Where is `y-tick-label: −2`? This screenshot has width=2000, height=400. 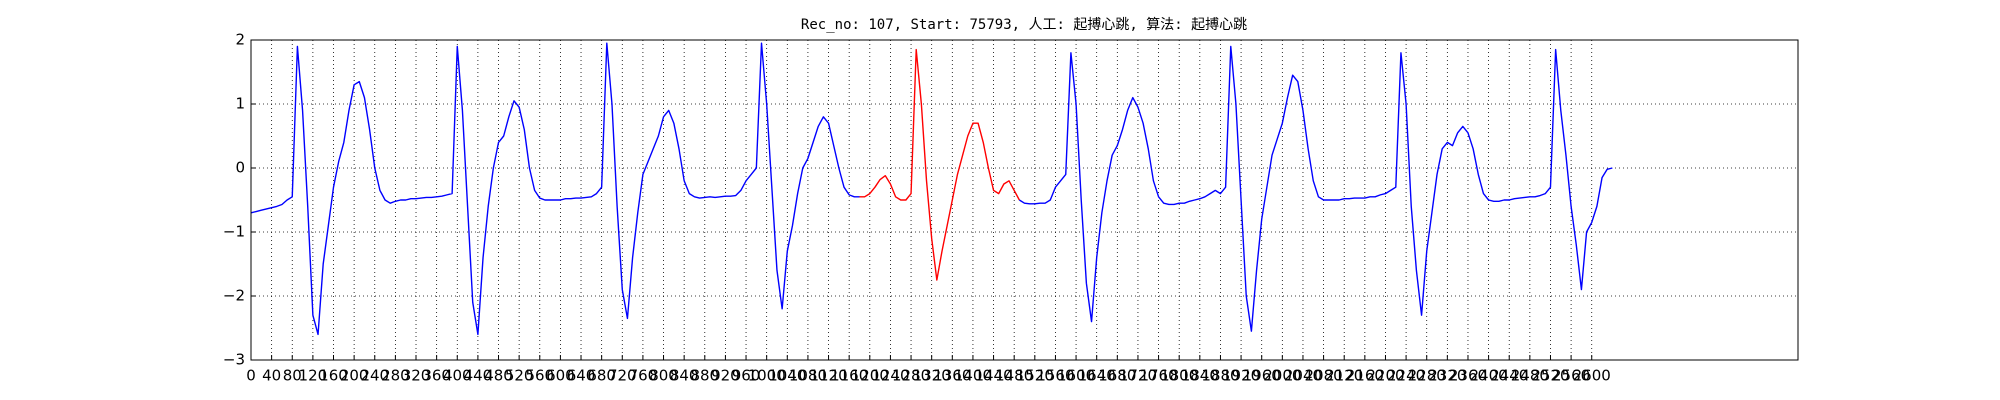
y-tick-label: −2 is located at coordinates (234, 296).